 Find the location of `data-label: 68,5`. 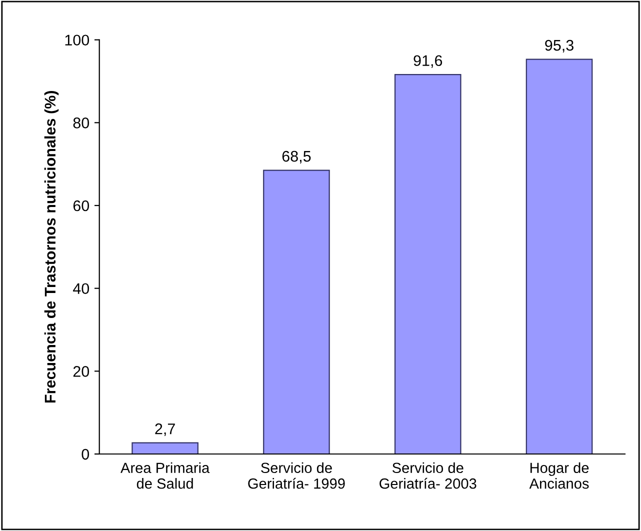

data-label: 68,5 is located at coordinates (296, 157).